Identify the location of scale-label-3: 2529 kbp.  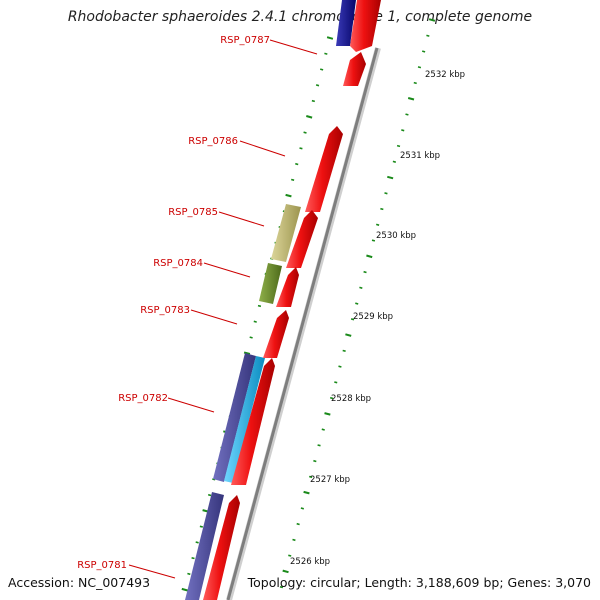
(373, 317).